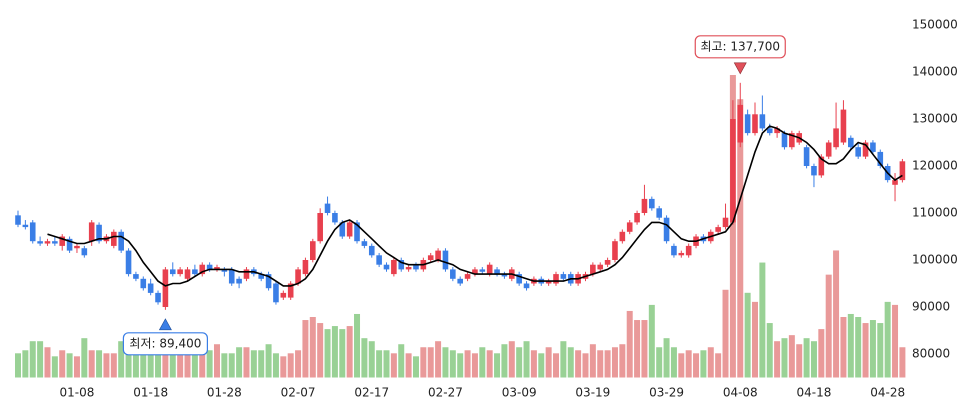 This screenshot has height=416, width=972. I want to click on x-tick-label: 02-17, so click(371, 393).